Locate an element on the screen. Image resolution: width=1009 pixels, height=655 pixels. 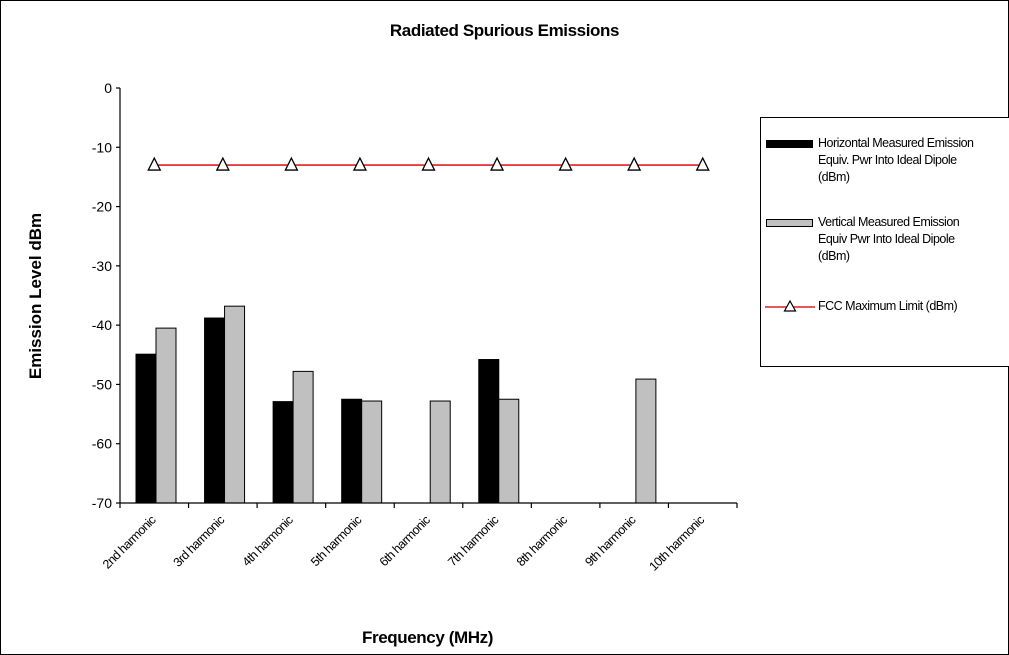
x-tick-label-2: 4th harmonic is located at coordinates (268, 541).